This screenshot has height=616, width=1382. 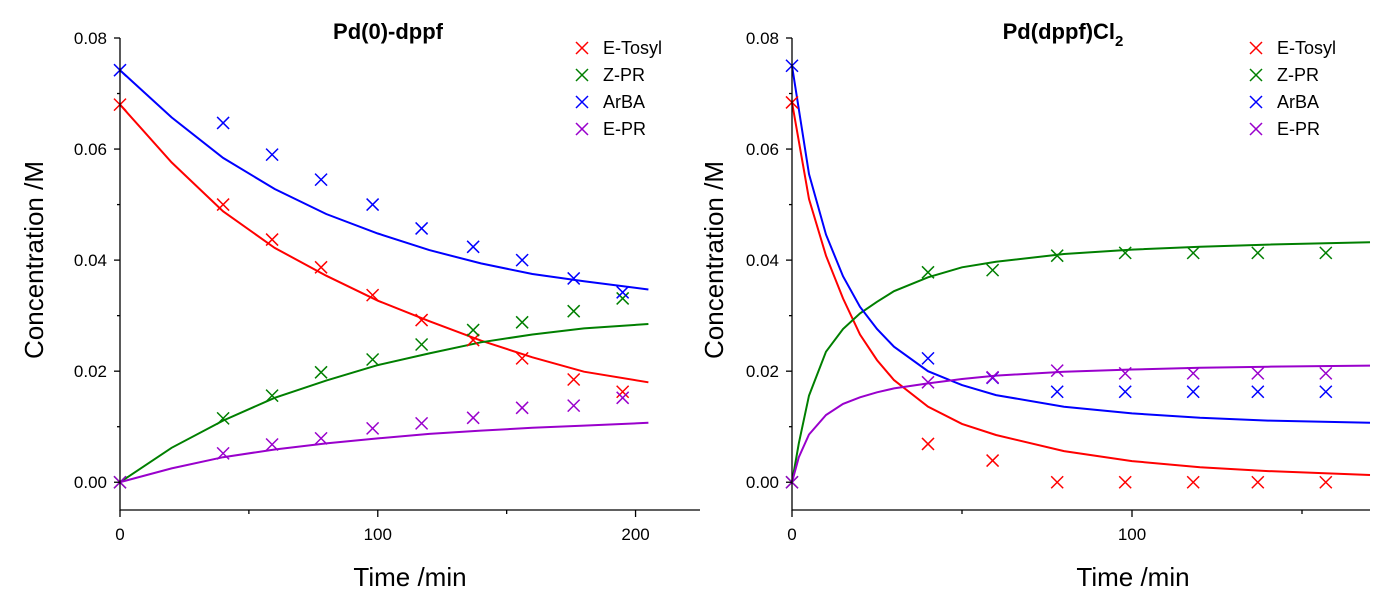 What do you see at coordinates (1059, 31) in the screenshot?
I see `chart-2-title-main: Pd(dppf)Cl` at bounding box center [1059, 31].